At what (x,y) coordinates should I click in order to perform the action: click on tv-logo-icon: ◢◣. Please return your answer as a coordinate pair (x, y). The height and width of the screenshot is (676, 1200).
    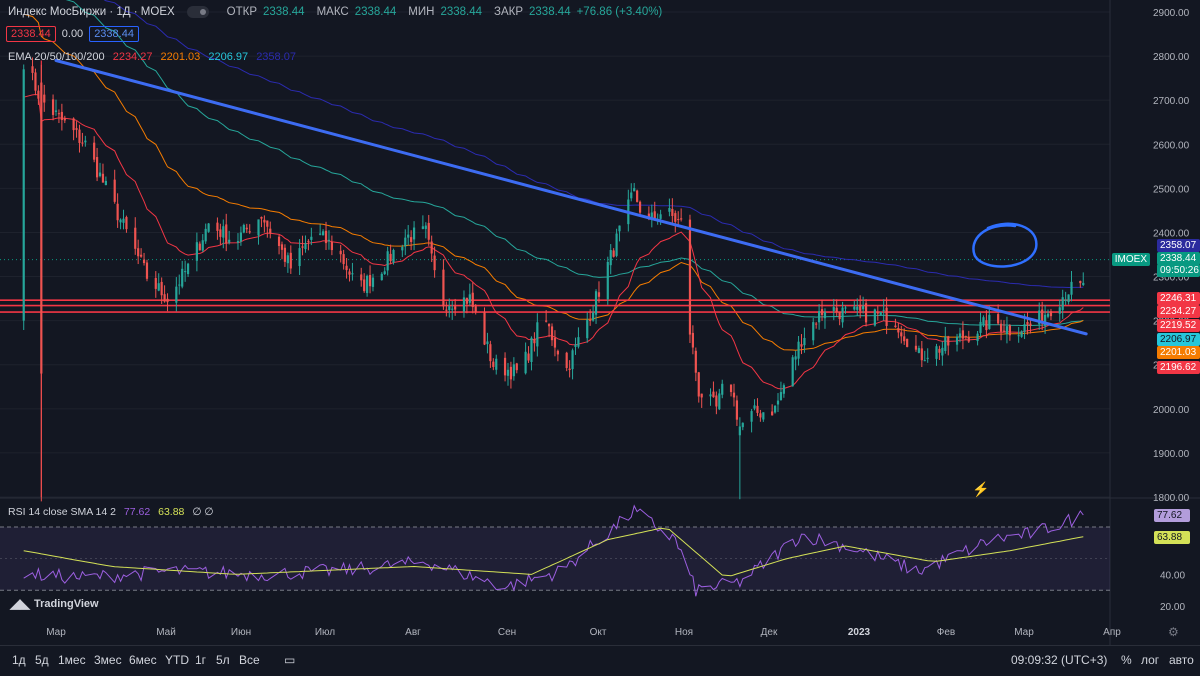
    Looking at the image, I should click on (20, 603).